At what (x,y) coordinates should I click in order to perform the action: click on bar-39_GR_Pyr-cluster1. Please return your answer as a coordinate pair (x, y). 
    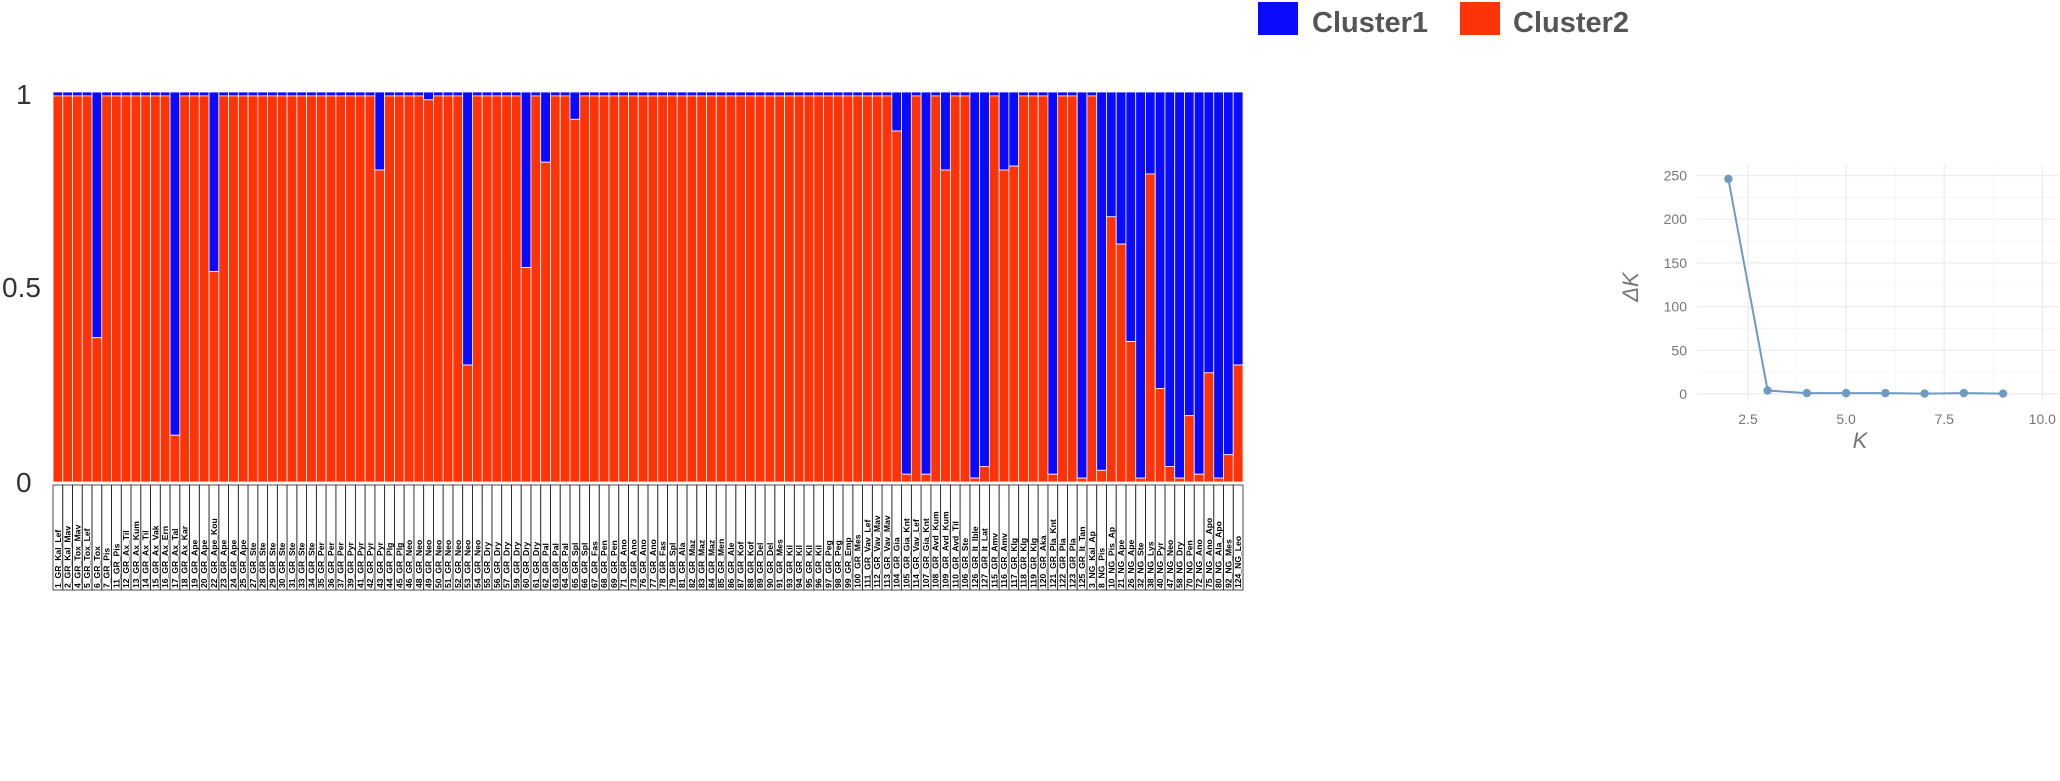
    Looking at the image, I should click on (350, 94).